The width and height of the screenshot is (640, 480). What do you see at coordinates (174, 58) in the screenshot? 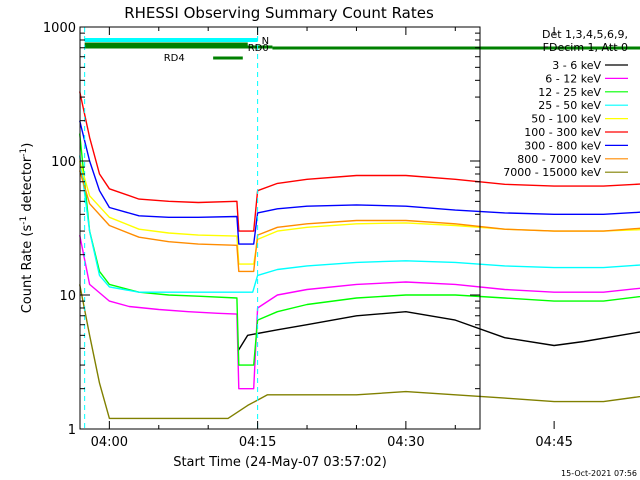
I see `flag-label-rd4: RD4` at bounding box center [174, 58].